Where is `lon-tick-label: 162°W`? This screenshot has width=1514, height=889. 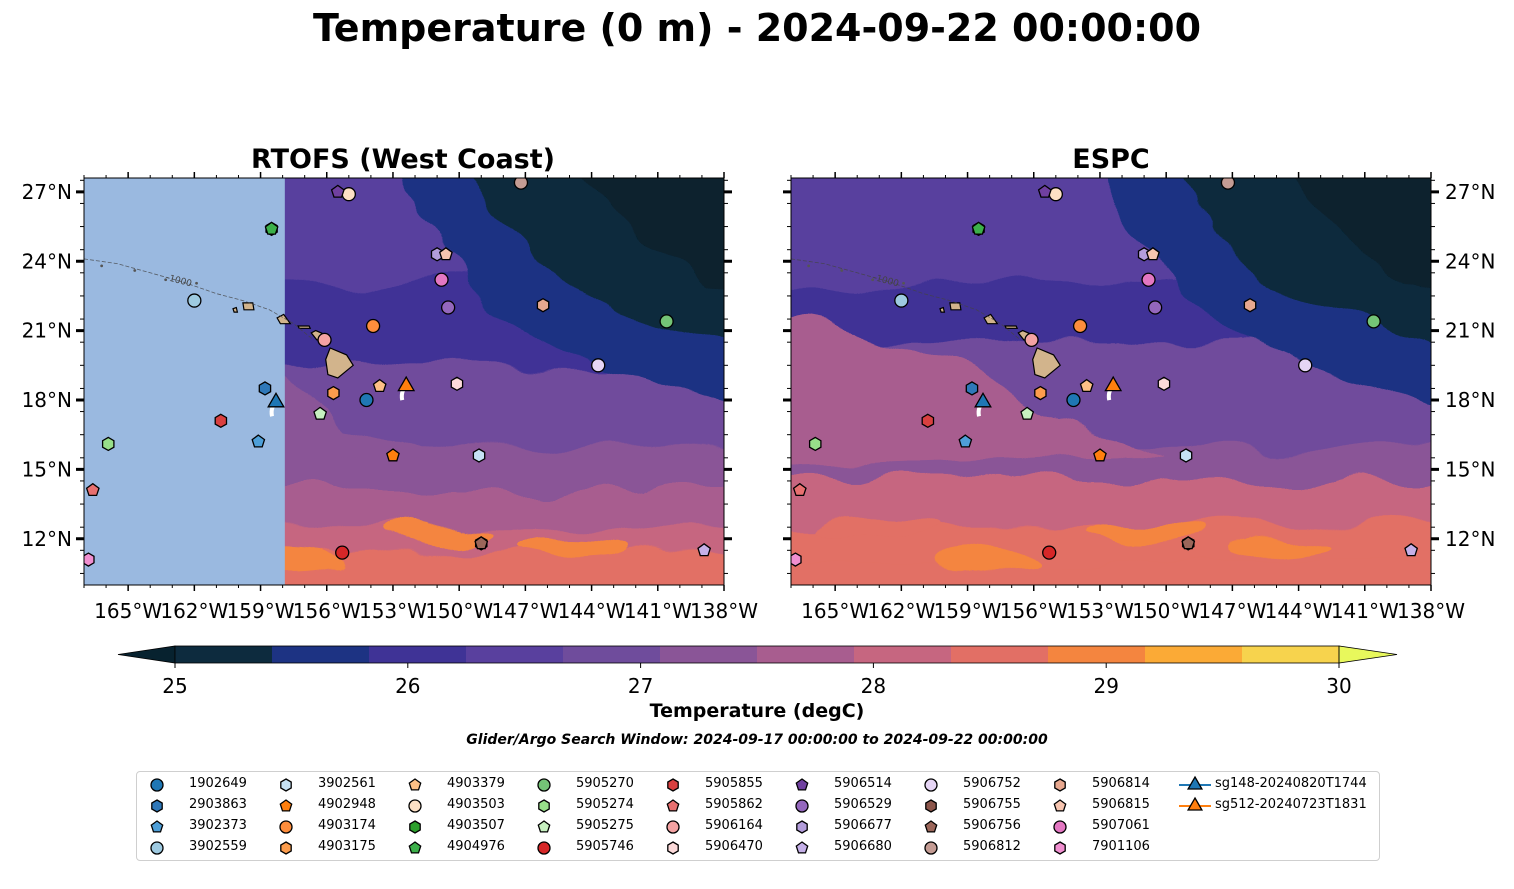
lon-tick-label: 162°W is located at coordinates (901, 611).